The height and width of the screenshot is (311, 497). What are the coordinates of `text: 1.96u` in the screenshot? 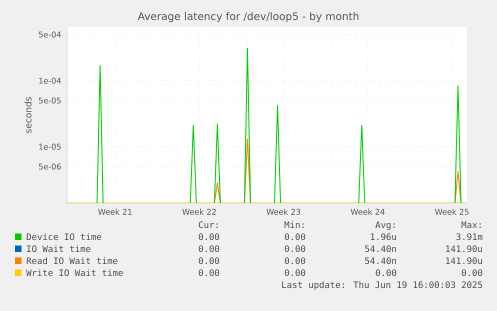 It's located at (383, 236).